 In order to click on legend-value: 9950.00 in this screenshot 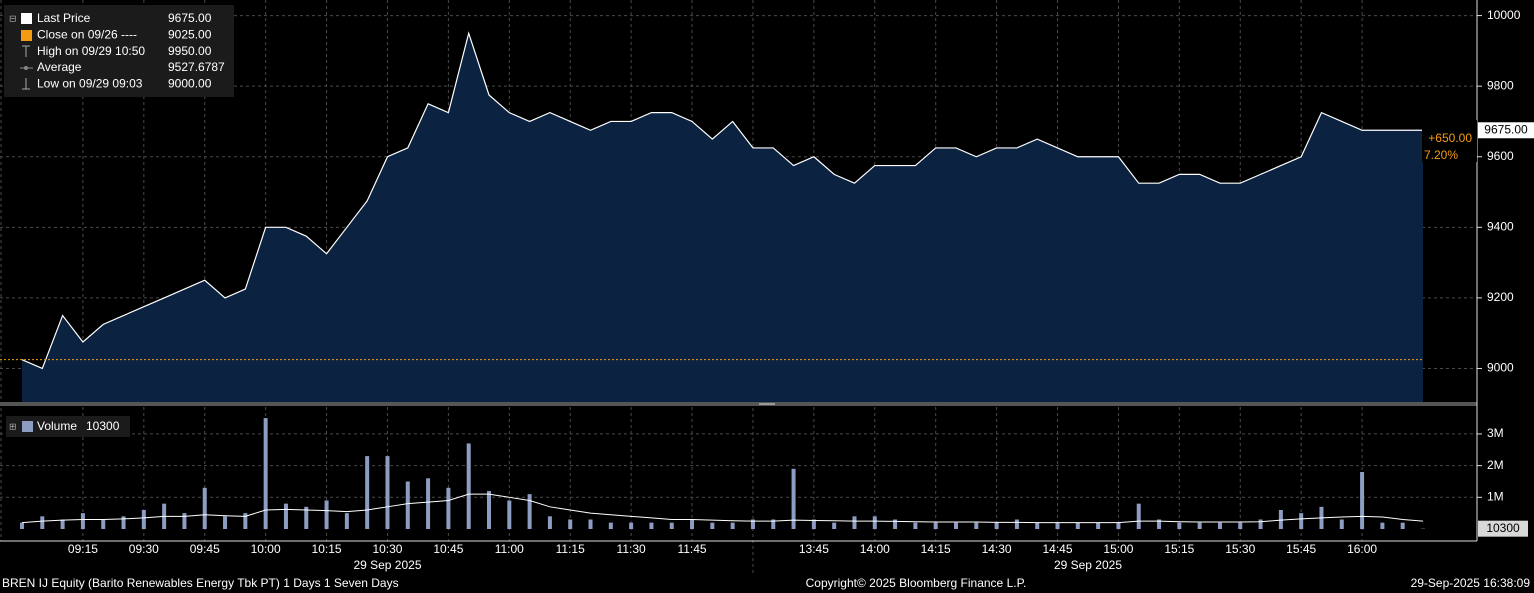, I will do `click(190, 51)`.